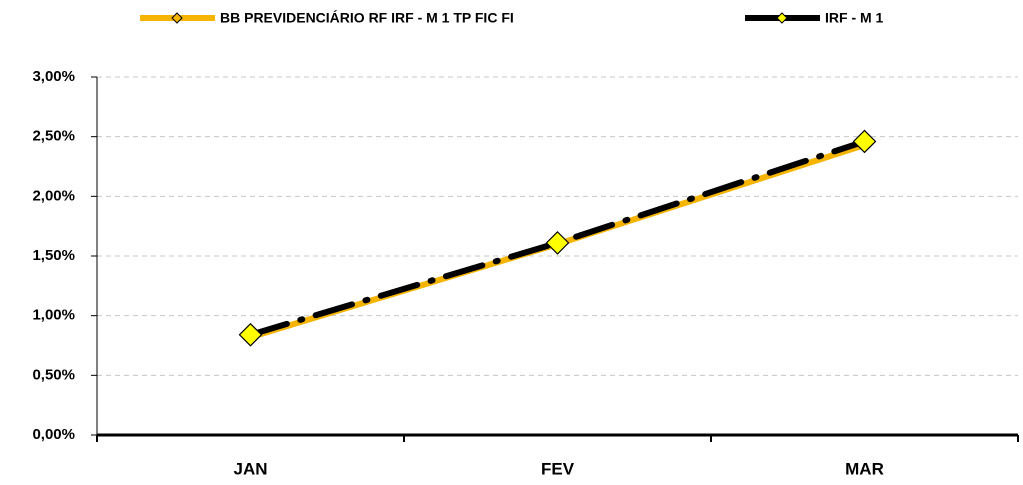  Describe the element at coordinates (53, 434) in the screenshot. I see `y-tick-label: 0,00%` at that location.